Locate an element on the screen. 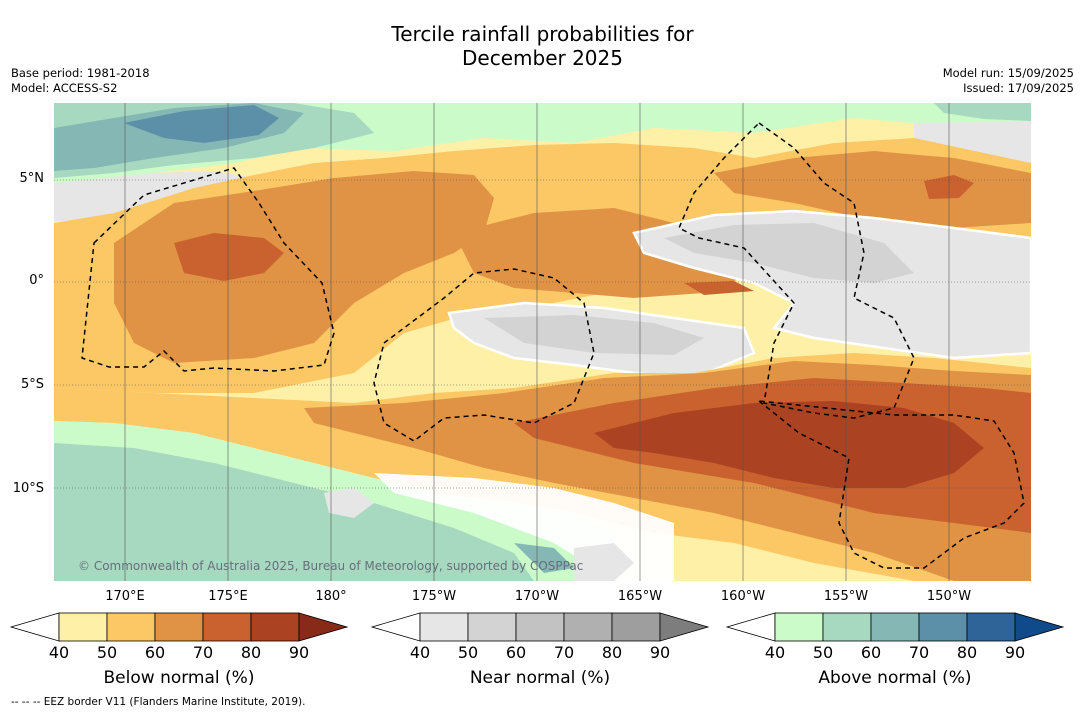 The height and width of the screenshot is (713, 1085). cb2-tick-70: 70 is located at coordinates (919, 652).